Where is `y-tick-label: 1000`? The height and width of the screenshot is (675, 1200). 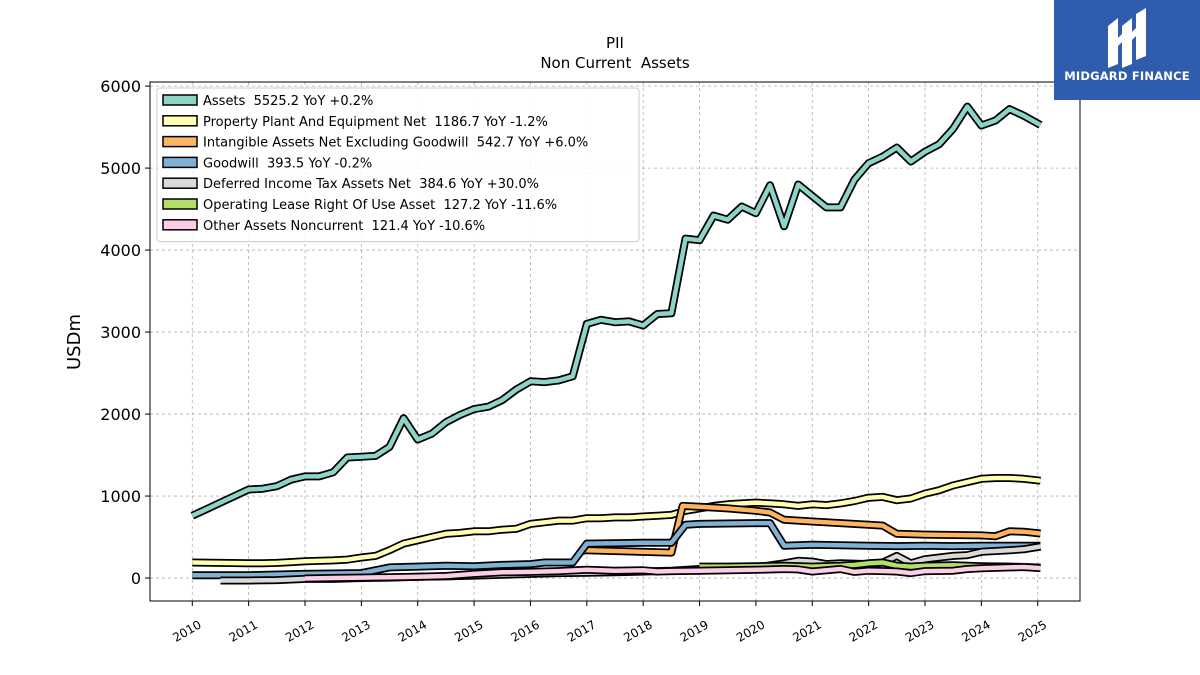
y-tick-label: 1000 is located at coordinates (120, 496).